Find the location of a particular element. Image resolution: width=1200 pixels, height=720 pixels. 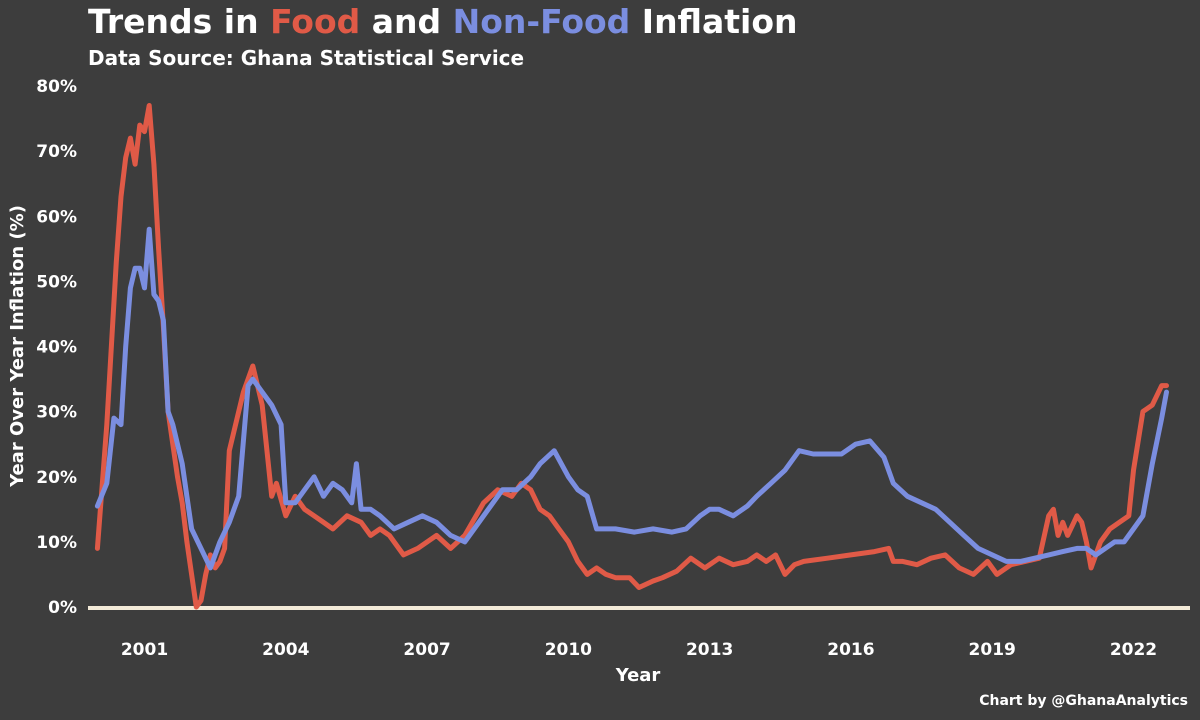

y-tick-label: 0% is located at coordinates (62, 608).